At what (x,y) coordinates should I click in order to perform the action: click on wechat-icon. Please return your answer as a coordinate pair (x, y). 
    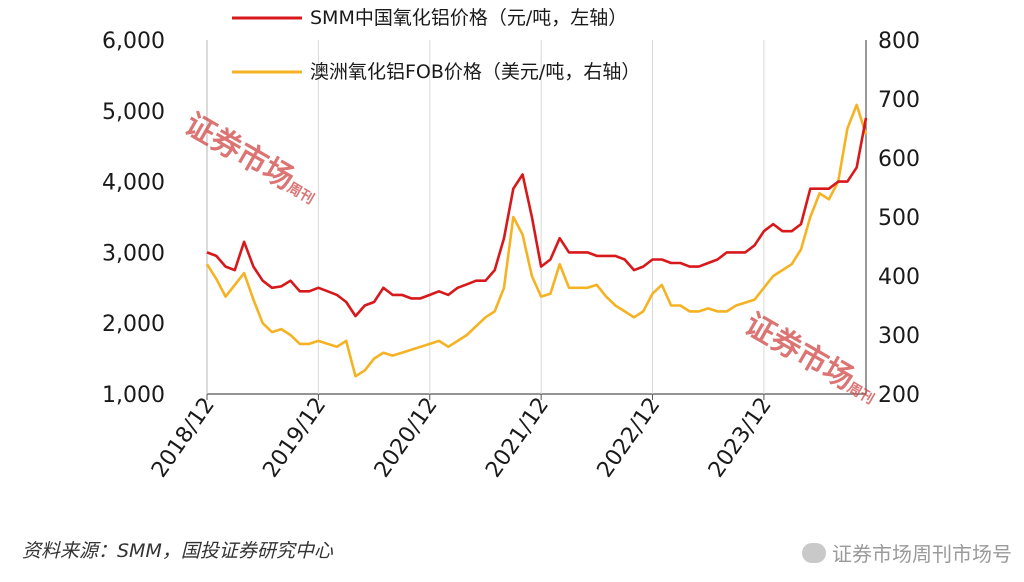
    Looking at the image, I should click on (814, 552).